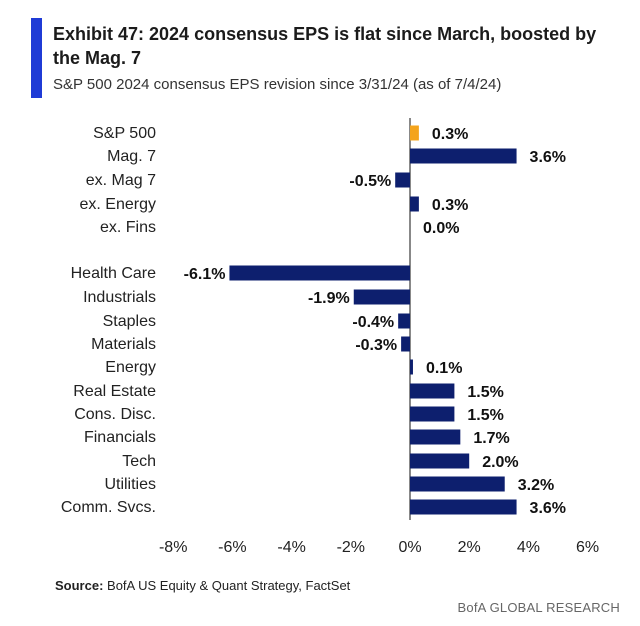  What do you see at coordinates (130, 367) in the screenshot?
I see `category-label-energy: Energy` at bounding box center [130, 367].